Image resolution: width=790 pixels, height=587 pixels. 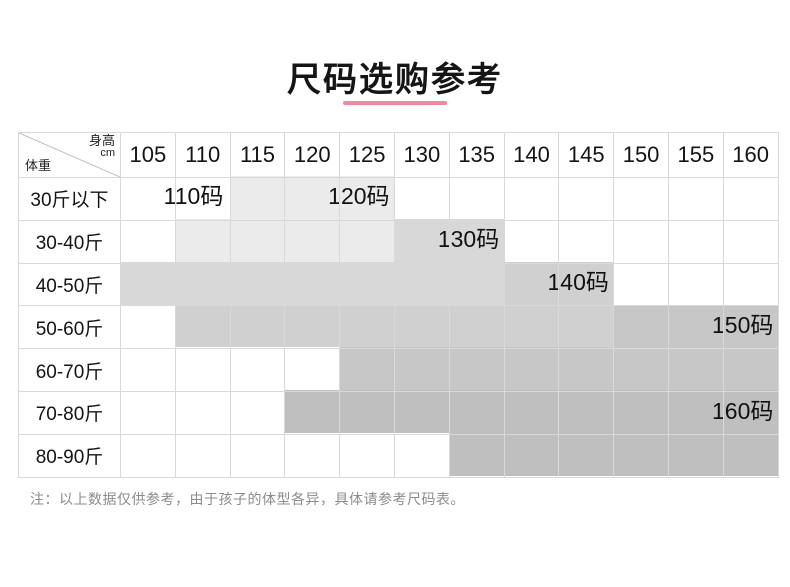 I want to click on cell-r6-c8, so click(x=531, y=412).